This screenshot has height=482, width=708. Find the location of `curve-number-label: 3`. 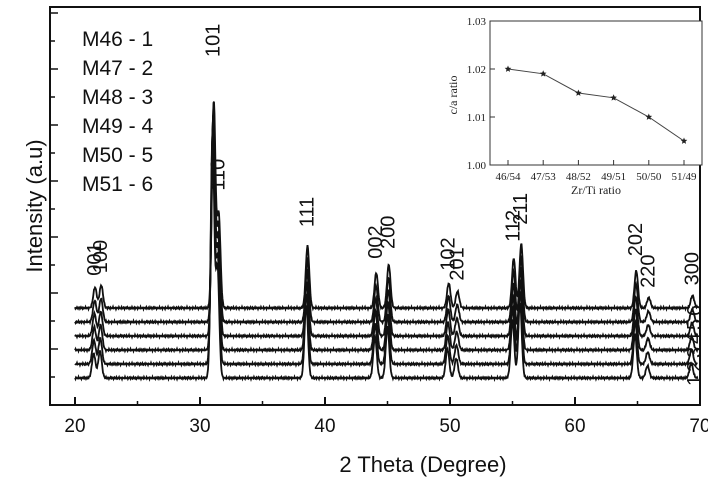

curve-number-label: 3 is located at coordinates (695, 352).